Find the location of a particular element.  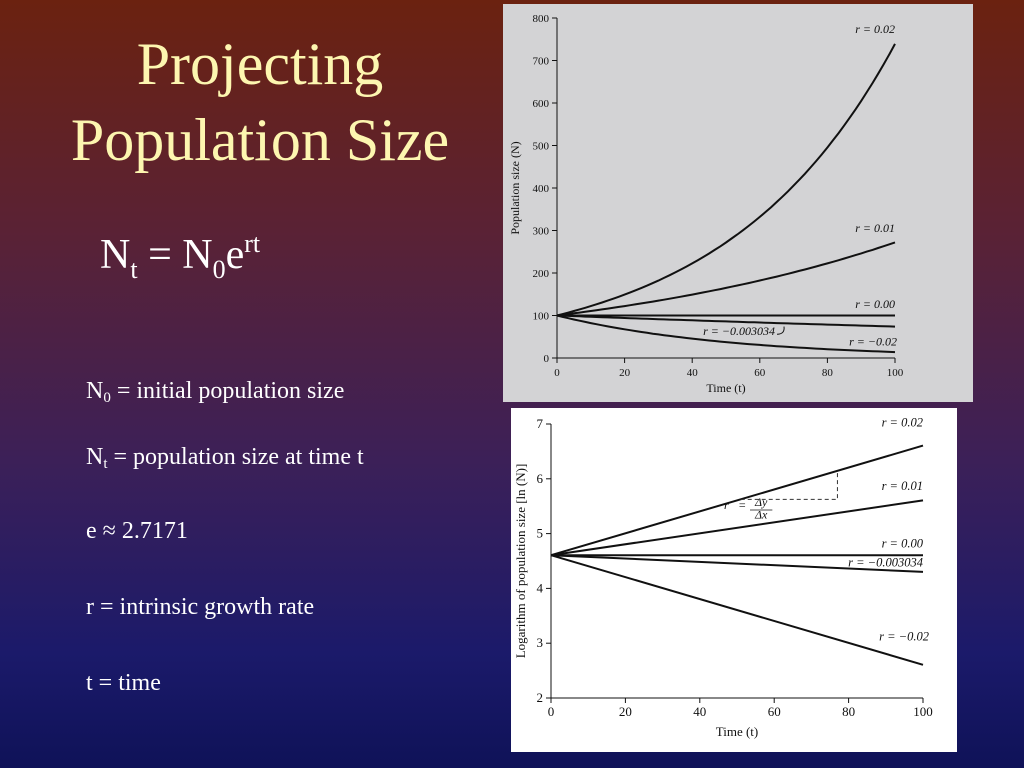

slide-title-line2: Population Size is located at coordinates (260, 140).